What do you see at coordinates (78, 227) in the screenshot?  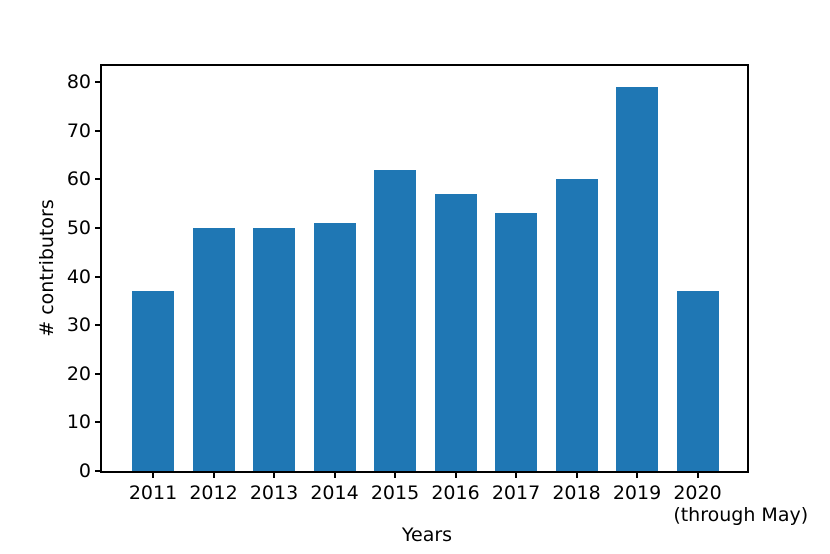 I see `y-tick-label: 50` at bounding box center [78, 227].